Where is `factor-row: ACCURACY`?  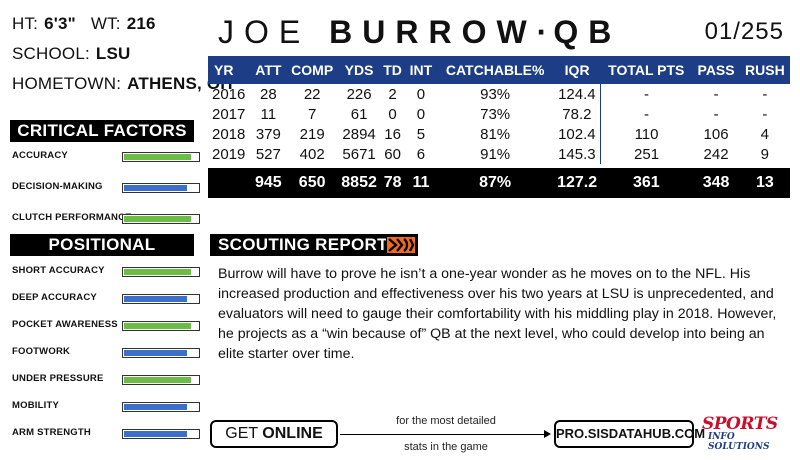 factor-row: ACCURACY is located at coordinates (106, 157).